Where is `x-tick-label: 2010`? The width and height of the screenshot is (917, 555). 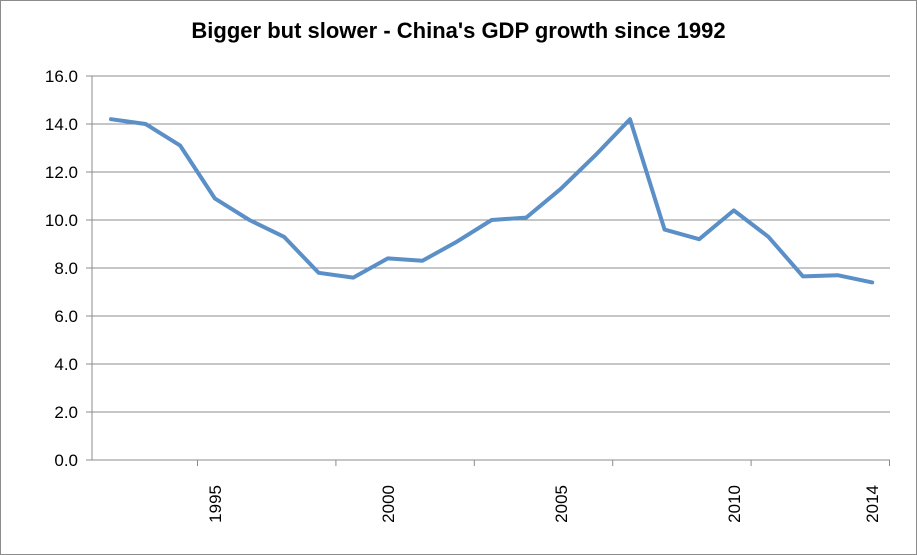
x-tick-label: 2010 is located at coordinates (734, 504).